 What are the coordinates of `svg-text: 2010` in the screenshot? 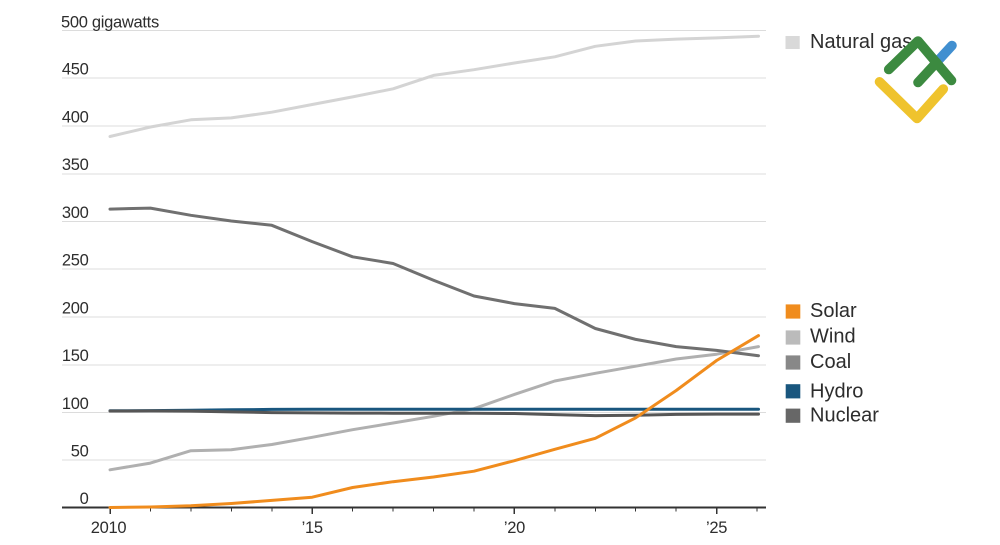 It's located at (109, 528).